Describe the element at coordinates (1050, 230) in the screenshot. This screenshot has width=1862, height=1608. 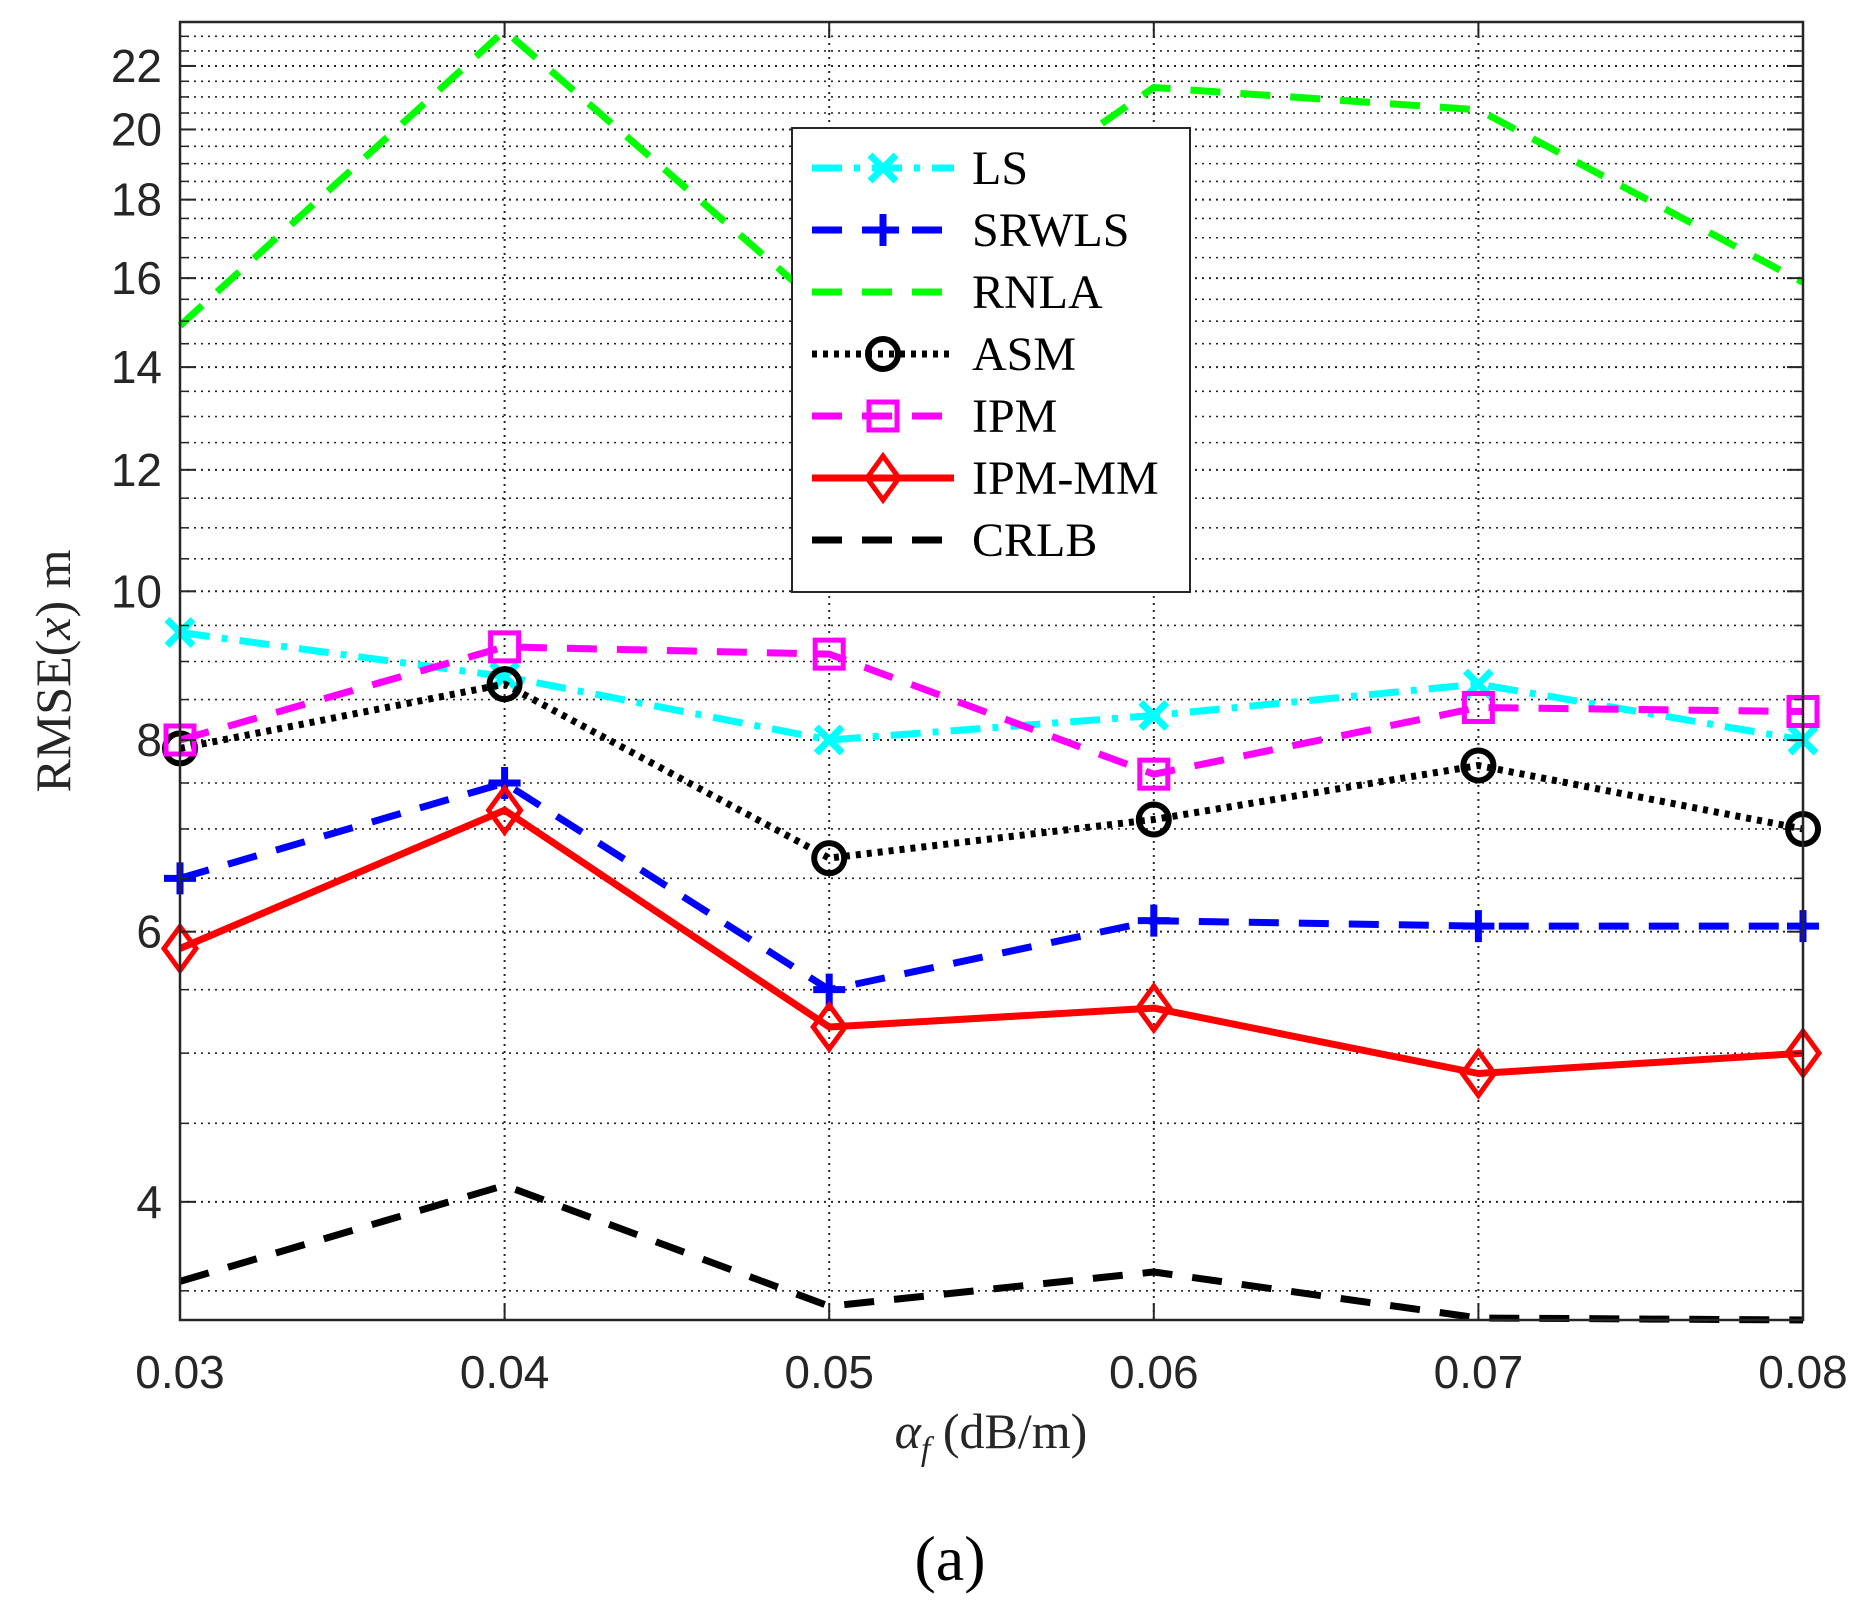
I see `legend-label-srwls: SRWLS` at that location.